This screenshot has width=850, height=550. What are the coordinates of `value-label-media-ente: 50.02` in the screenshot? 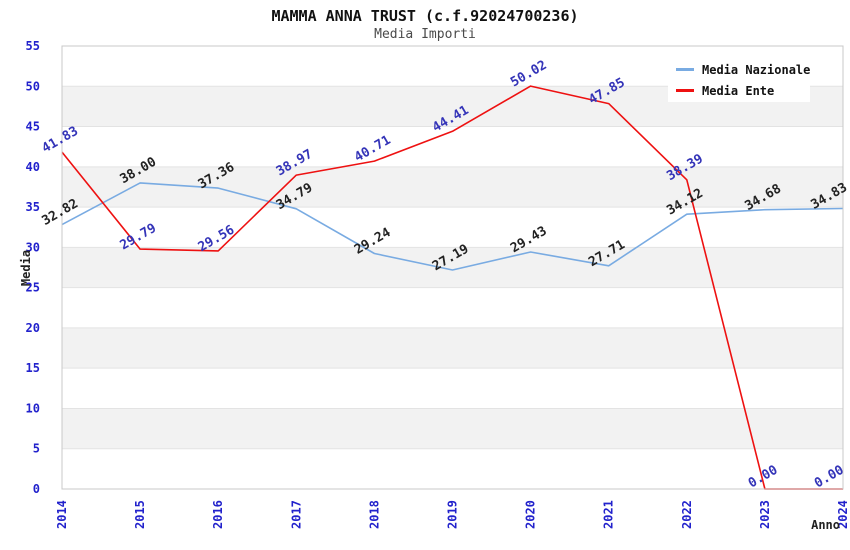 It's located at (528, 74).